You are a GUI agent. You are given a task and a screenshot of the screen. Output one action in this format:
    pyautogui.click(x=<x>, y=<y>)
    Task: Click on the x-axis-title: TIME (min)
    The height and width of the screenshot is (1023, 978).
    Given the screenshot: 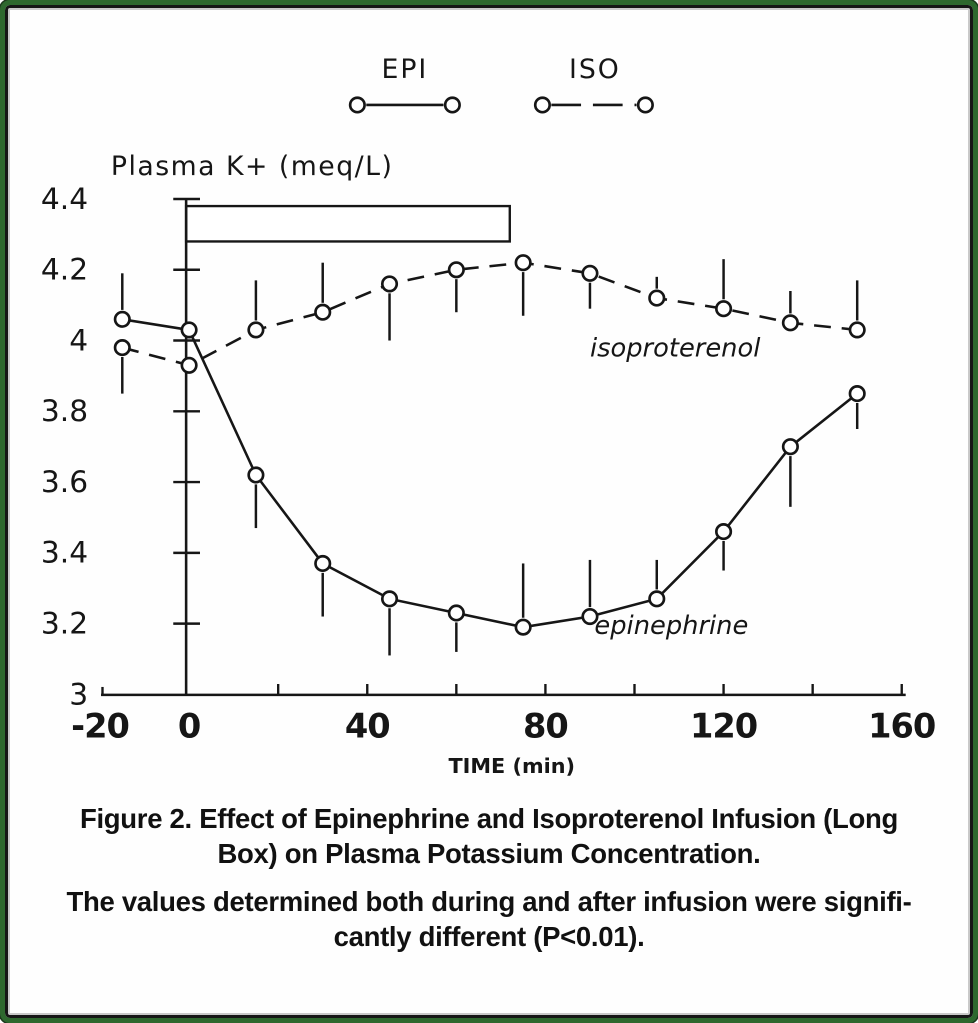 What is the action you would take?
    pyautogui.click(x=512, y=766)
    